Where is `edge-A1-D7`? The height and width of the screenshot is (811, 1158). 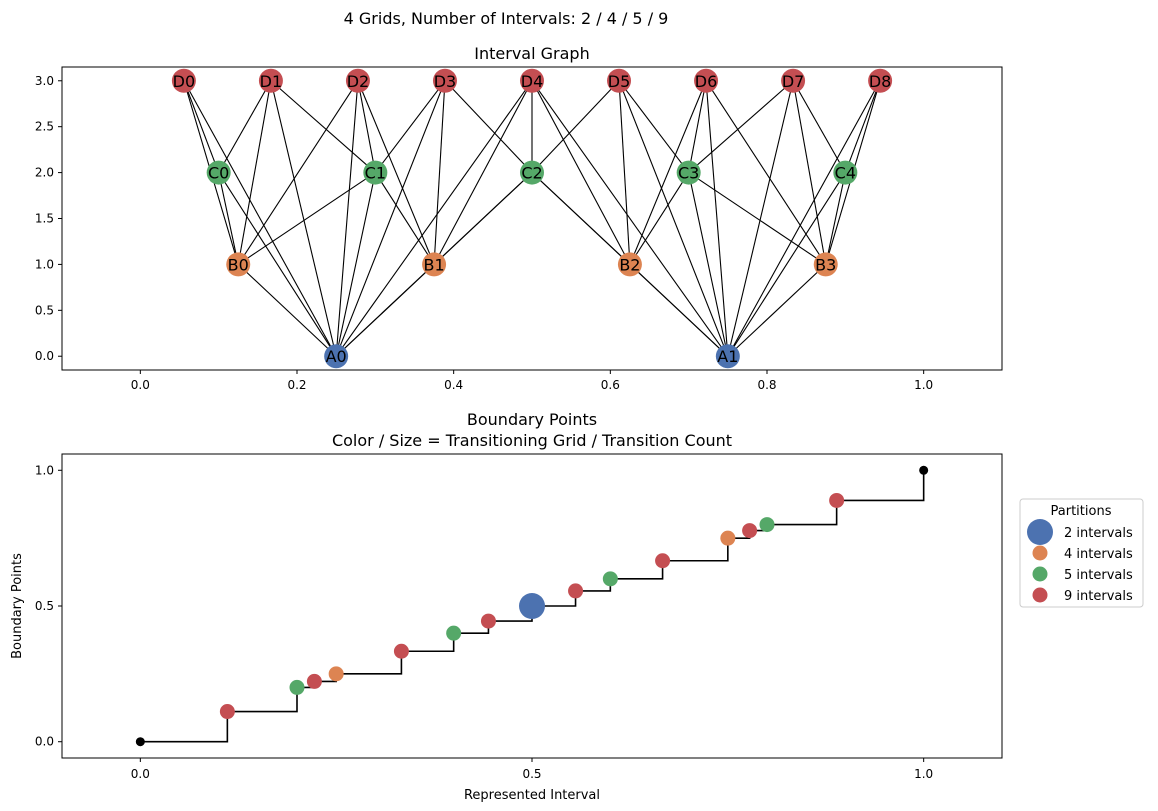
edge-A1-D7 is located at coordinates (760, 218).